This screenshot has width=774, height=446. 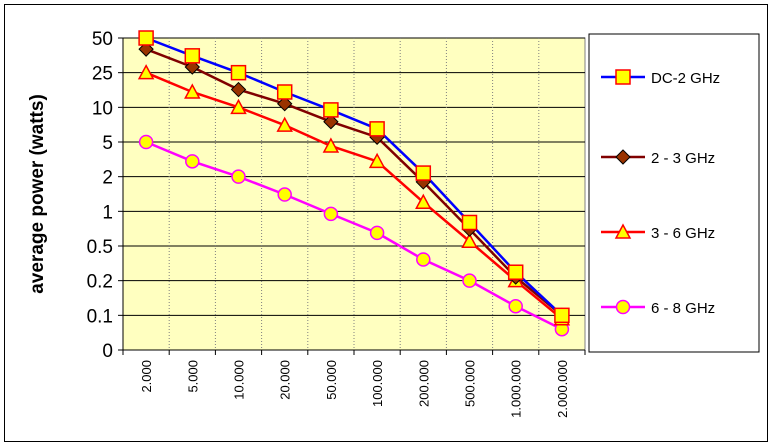 What do you see at coordinates (107, 178) in the screenshot?
I see `y-tick-label: 2` at bounding box center [107, 178].